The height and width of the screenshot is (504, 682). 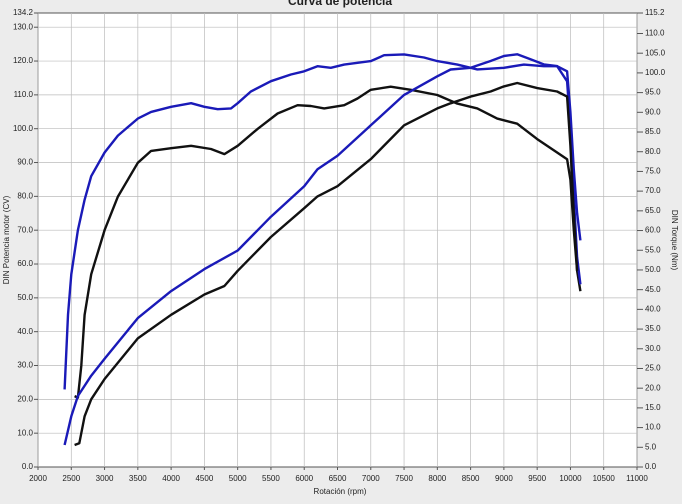 I want to click on y2-tick-label: 70.0, so click(x=653, y=190).